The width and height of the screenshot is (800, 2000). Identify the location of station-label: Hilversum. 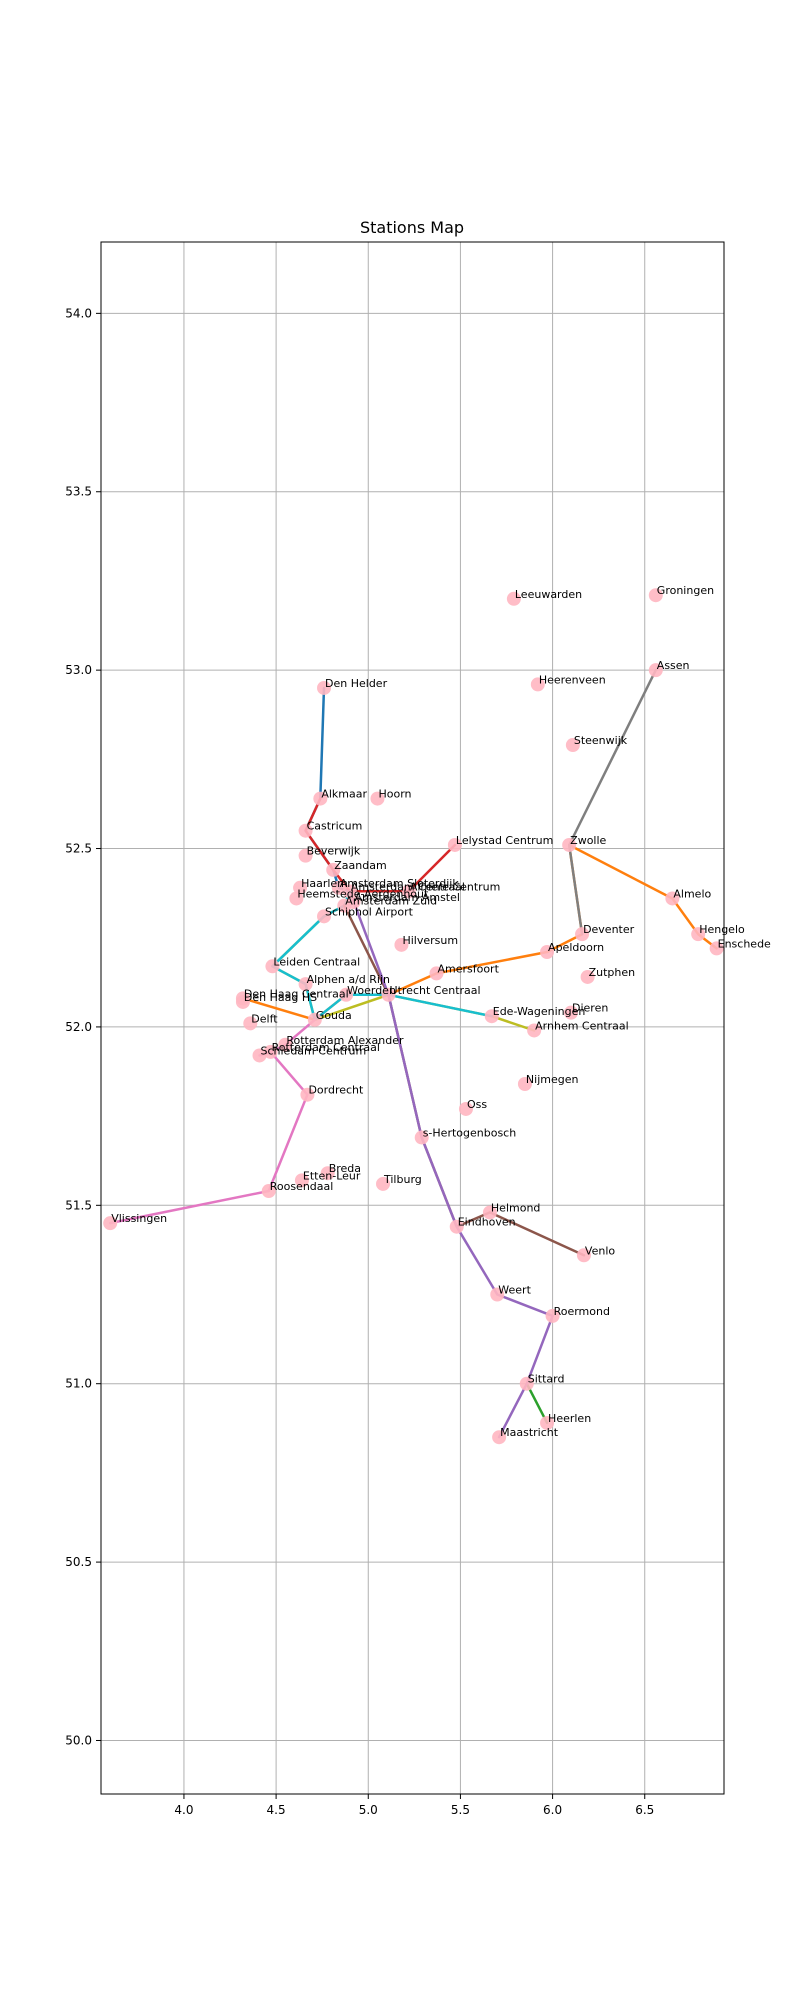
(430, 940).